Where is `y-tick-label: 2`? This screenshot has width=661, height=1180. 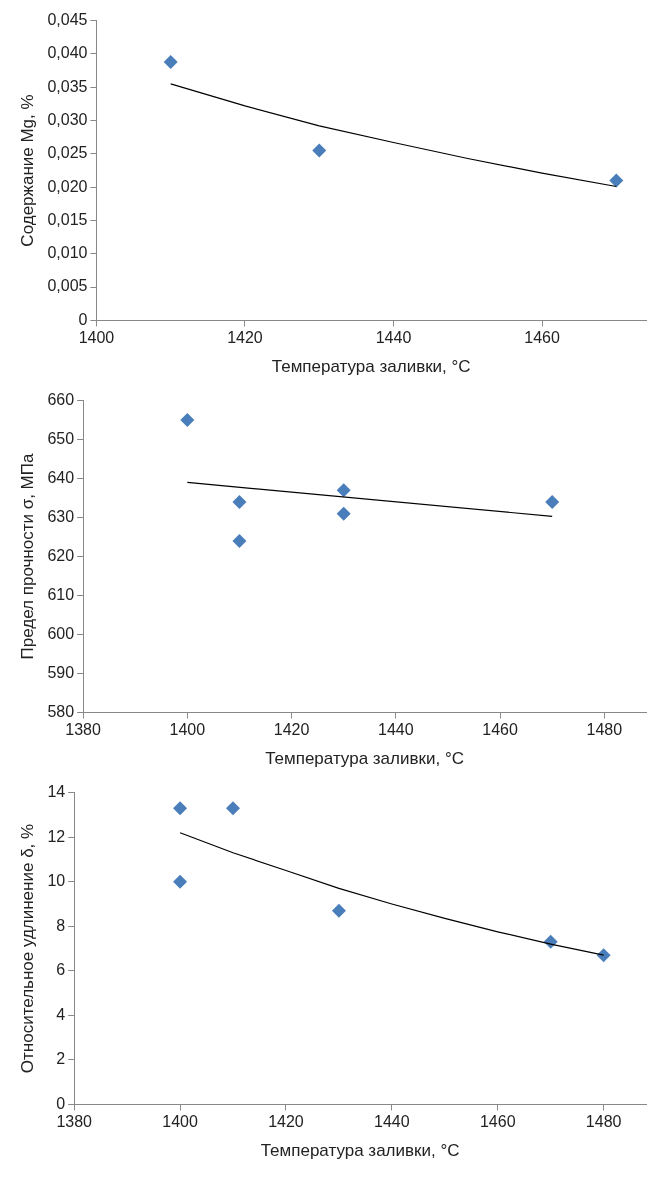
y-tick-label: 2 is located at coordinates (61, 1059).